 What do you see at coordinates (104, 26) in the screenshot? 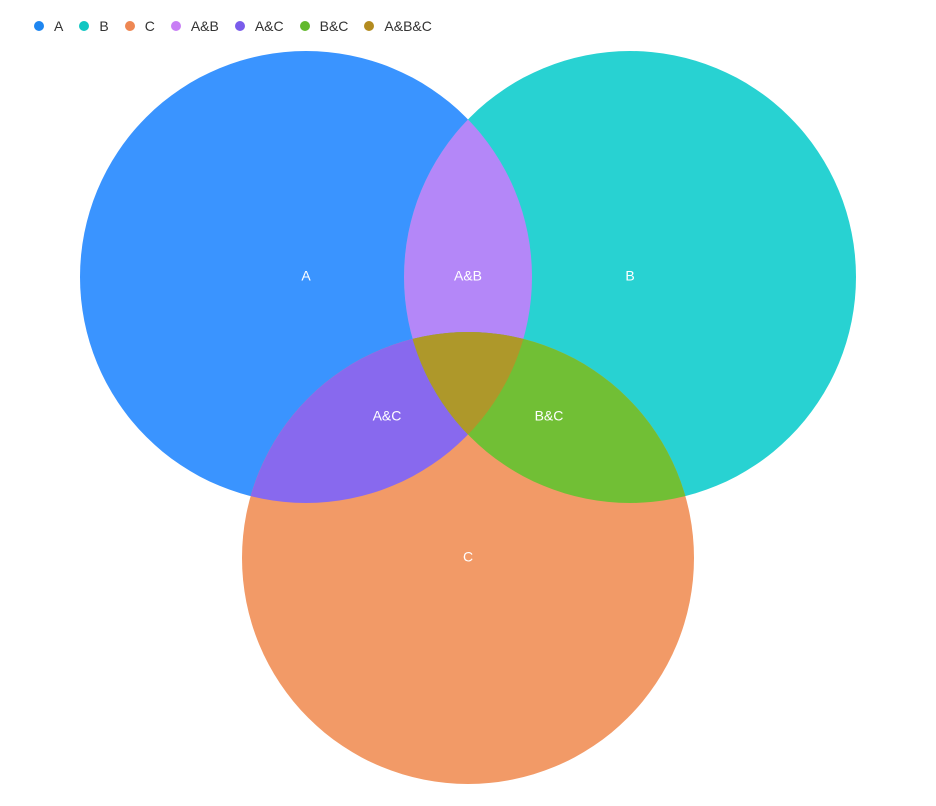
I see `legend-label: B` at bounding box center [104, 26].